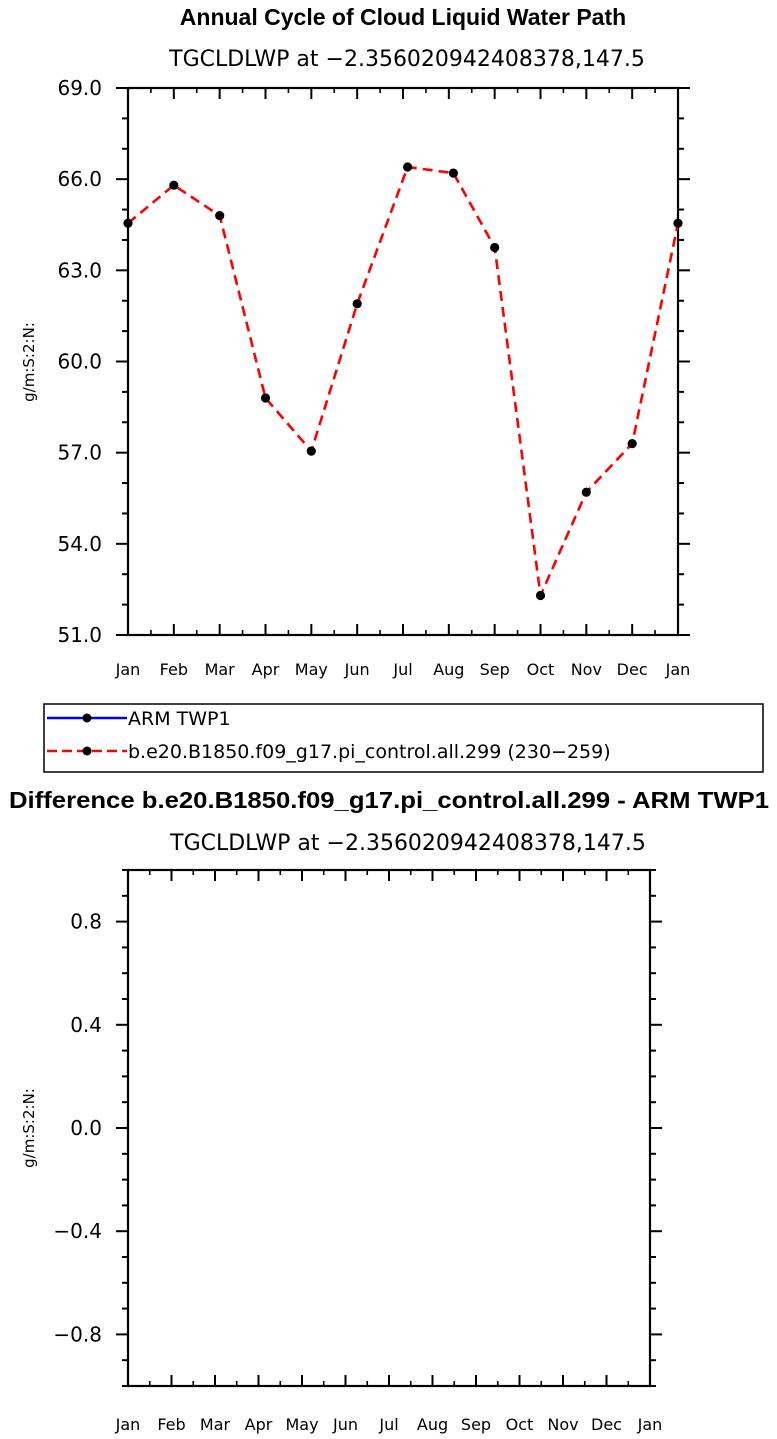 The image size is (777, 1439). What do you see at coordinates (171, 1424) in the screenshot?
I see `chart2-xtick-label: Feb` at bounding box center [171, 1424].